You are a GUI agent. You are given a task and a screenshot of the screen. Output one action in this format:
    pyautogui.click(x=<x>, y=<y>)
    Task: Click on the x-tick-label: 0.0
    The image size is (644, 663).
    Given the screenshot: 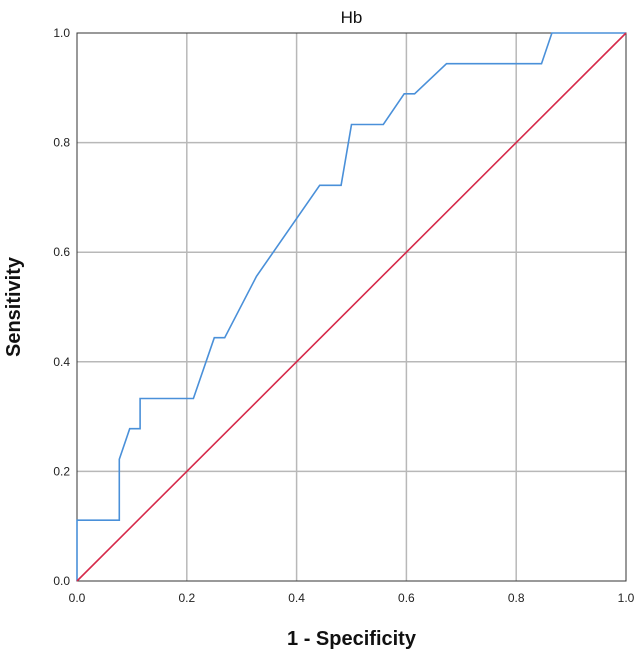 What is the action you would take?
    pyautogui.click(x=77, y=598)
    